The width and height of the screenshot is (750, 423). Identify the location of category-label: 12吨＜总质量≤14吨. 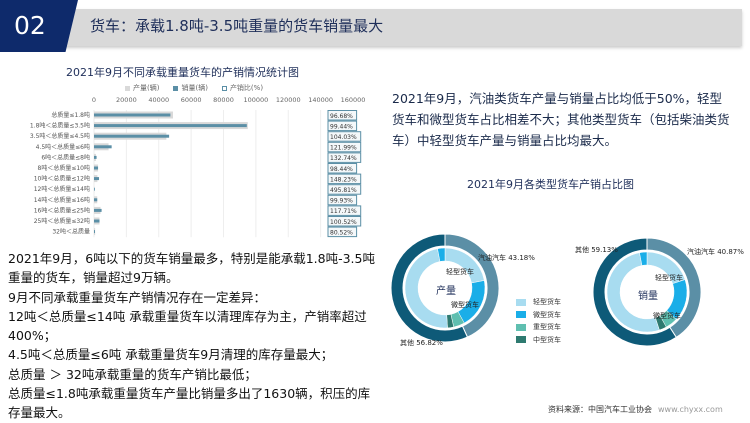
(62, 189).